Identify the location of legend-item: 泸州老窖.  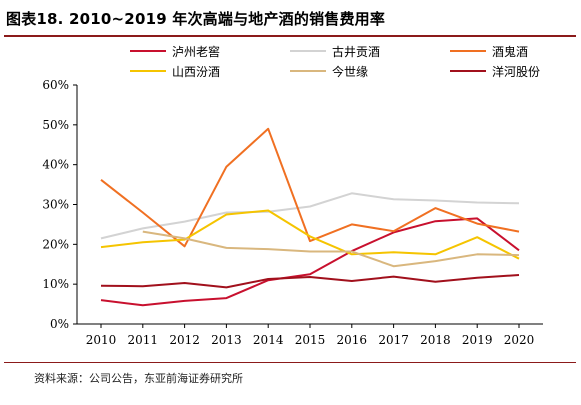
(175, 51).